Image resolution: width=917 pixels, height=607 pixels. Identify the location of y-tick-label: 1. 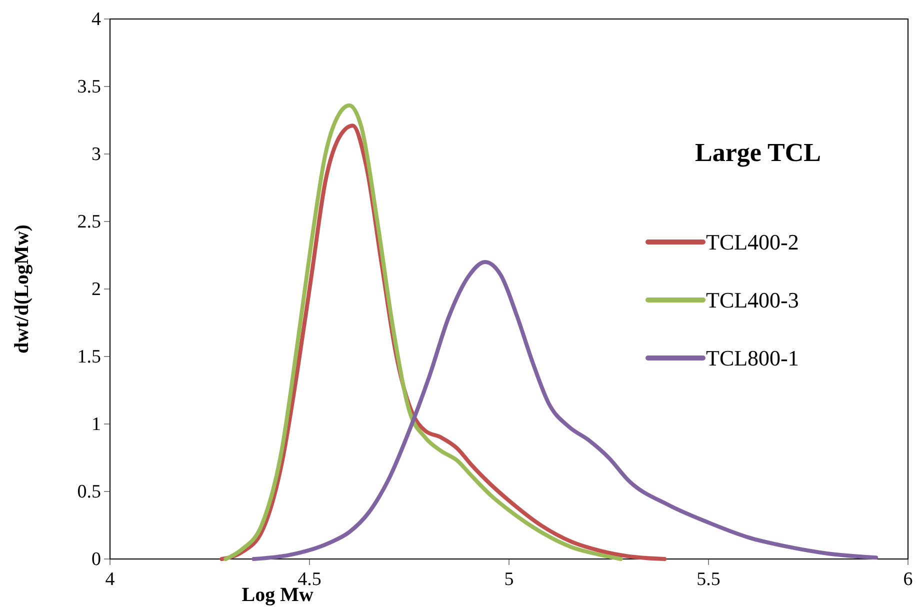
(96, 425).